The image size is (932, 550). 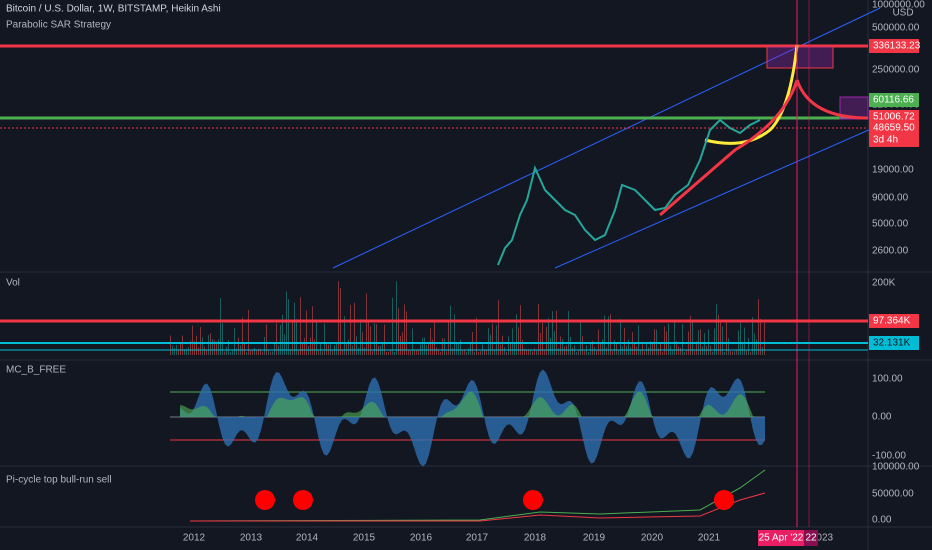 I want to click on cursor-label: 25 Apr '22, so click(x=781, y=538).